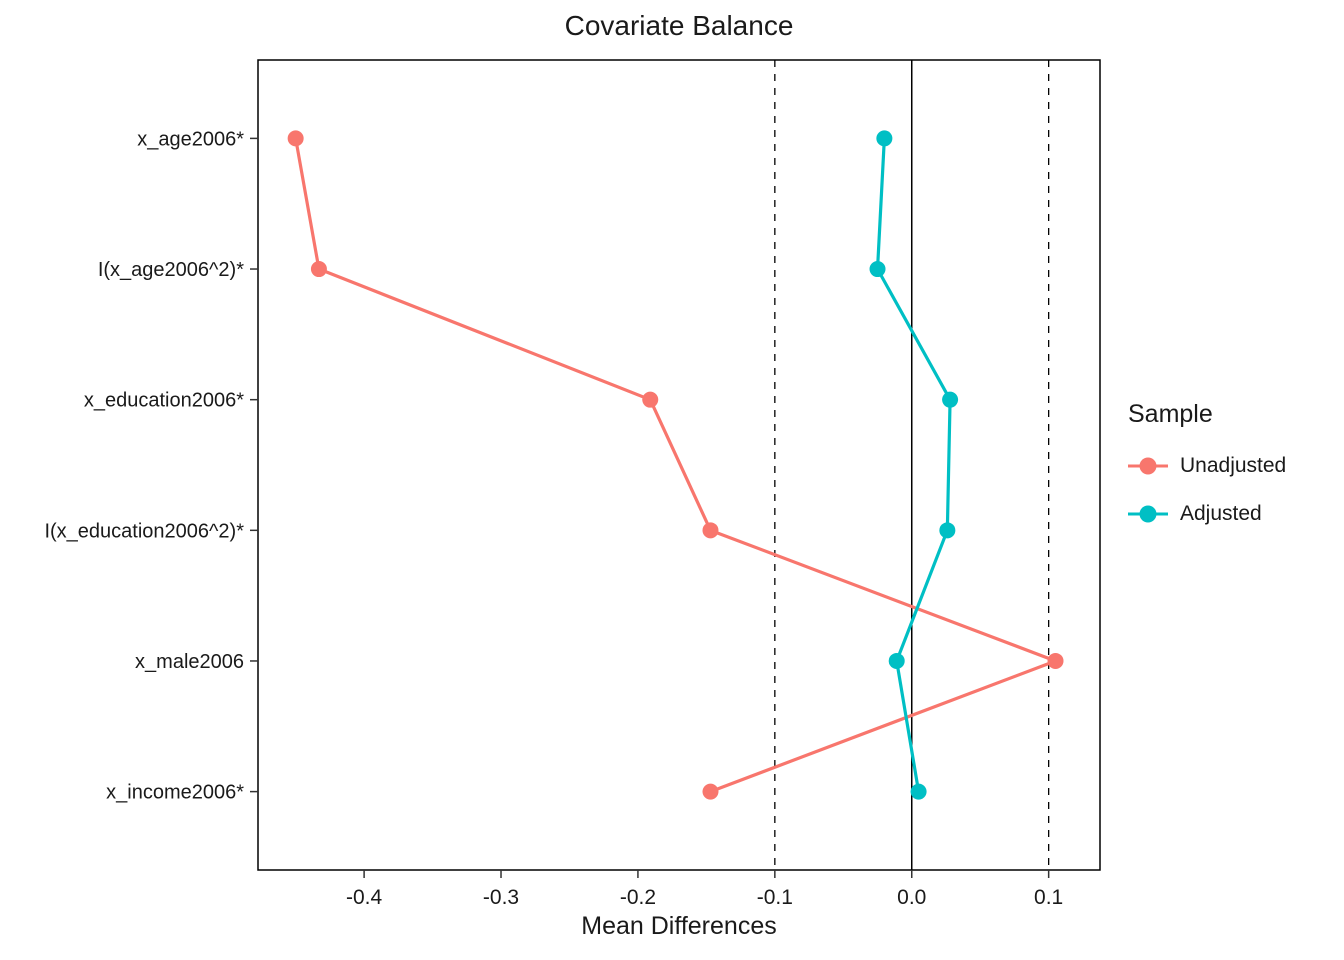 This screenshot has height=960, width=1344. I want to click on legend-key-unadjusted, so click(1148, 466).